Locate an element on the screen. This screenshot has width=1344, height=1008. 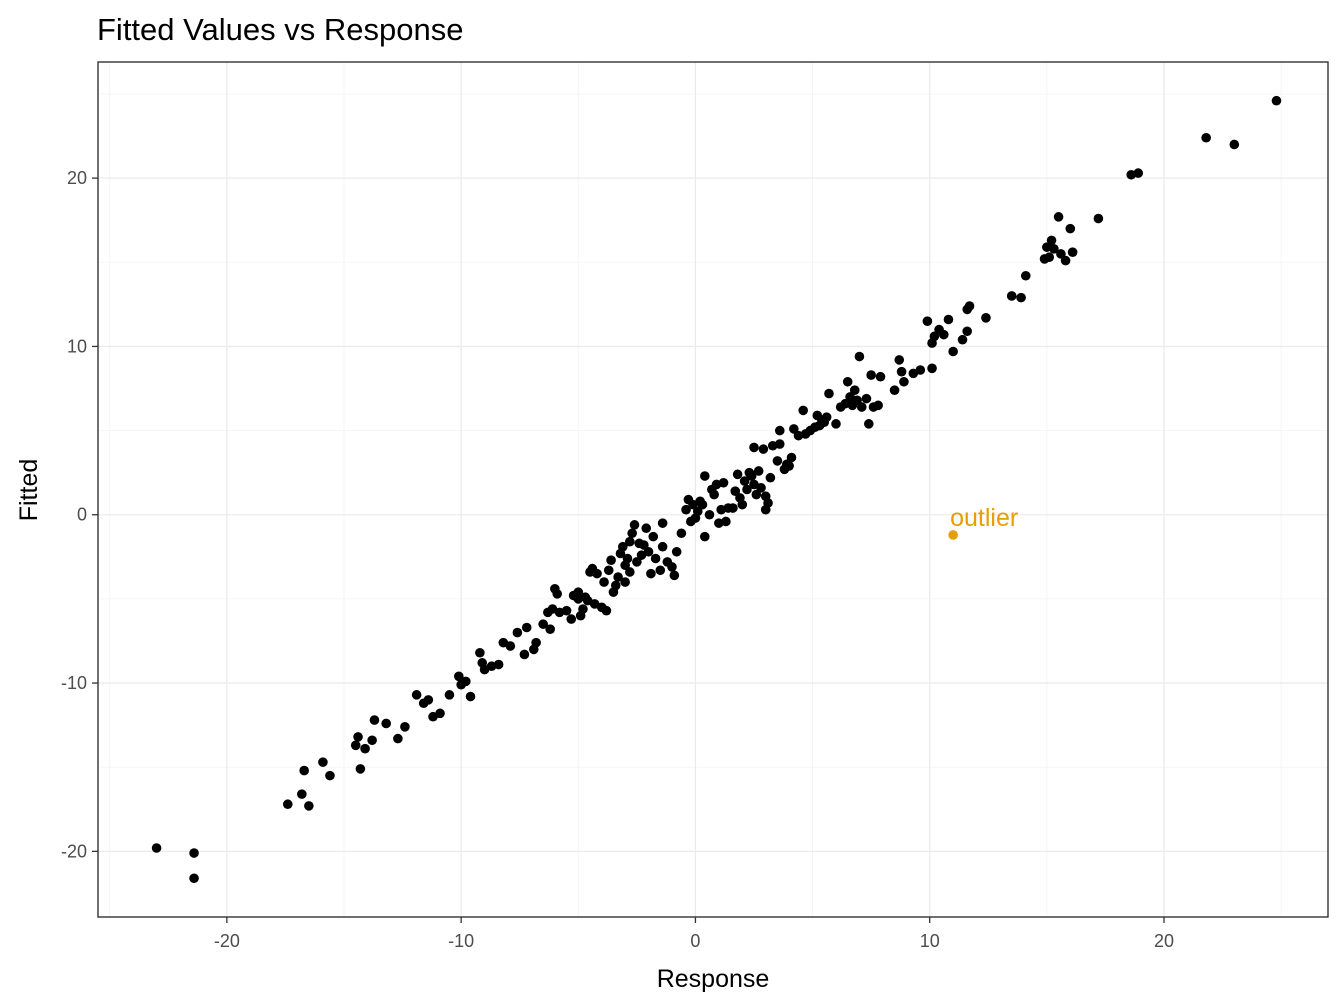
x-tick-label: -20 is located at coordinates (227, 941).